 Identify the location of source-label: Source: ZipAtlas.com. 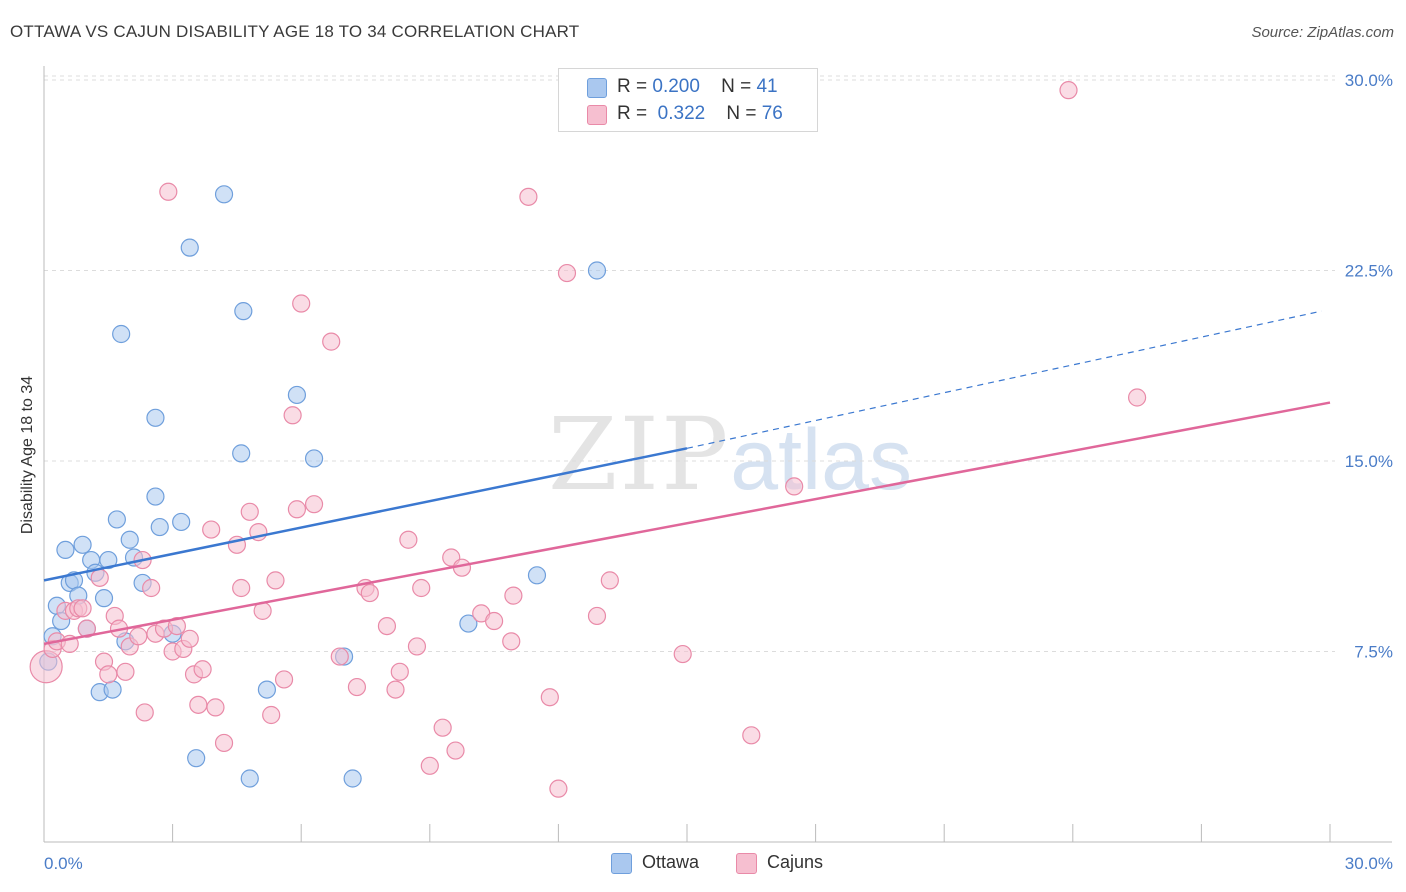
(1322, 32).